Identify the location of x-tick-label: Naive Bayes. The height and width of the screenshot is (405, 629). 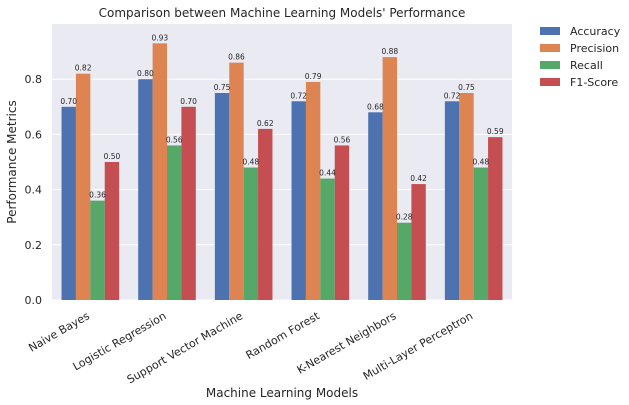
(59, 331).